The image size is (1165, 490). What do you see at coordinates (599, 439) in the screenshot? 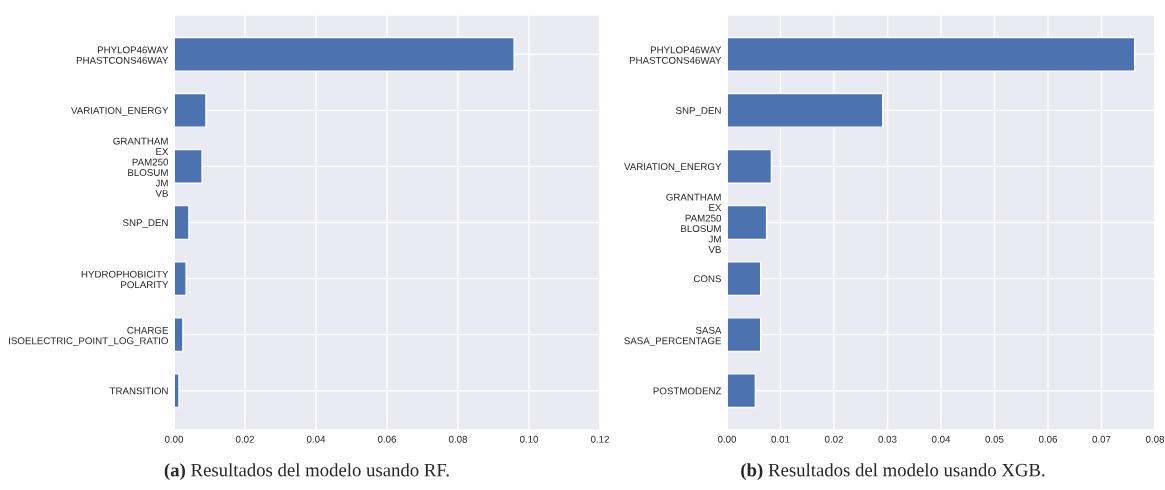
I see `x-tick-label: 0.12` at bounding box center [599, 439].